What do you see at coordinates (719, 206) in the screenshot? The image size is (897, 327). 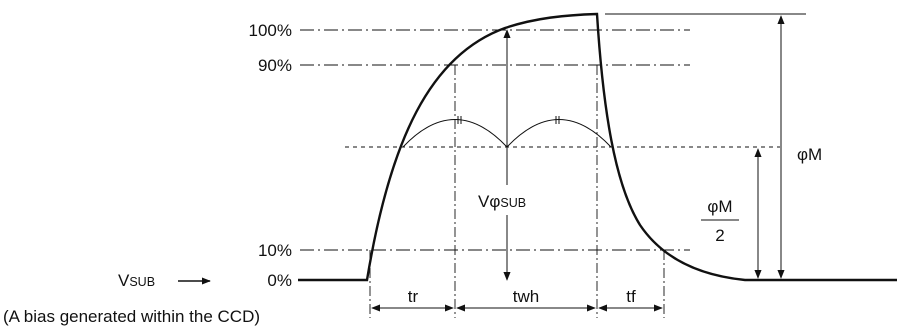 I see `phim-half-numerator: φM` at bounding box center [719, 206].